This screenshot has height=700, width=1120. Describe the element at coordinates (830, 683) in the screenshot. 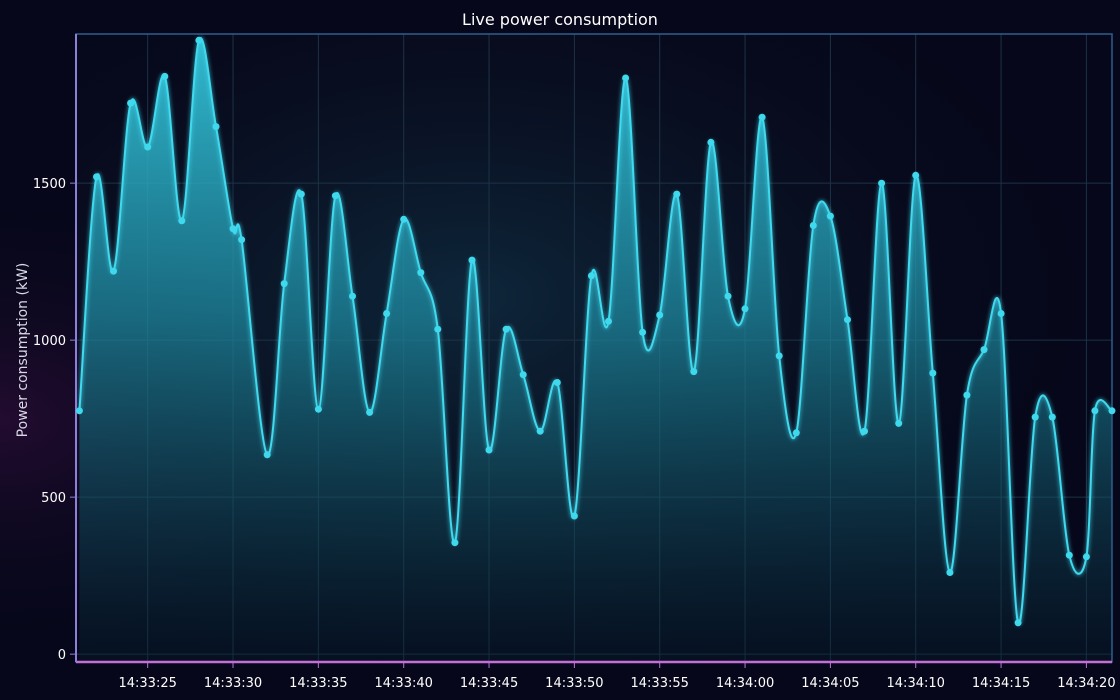

I see `x-tick-label: 14:34:05` at that location.